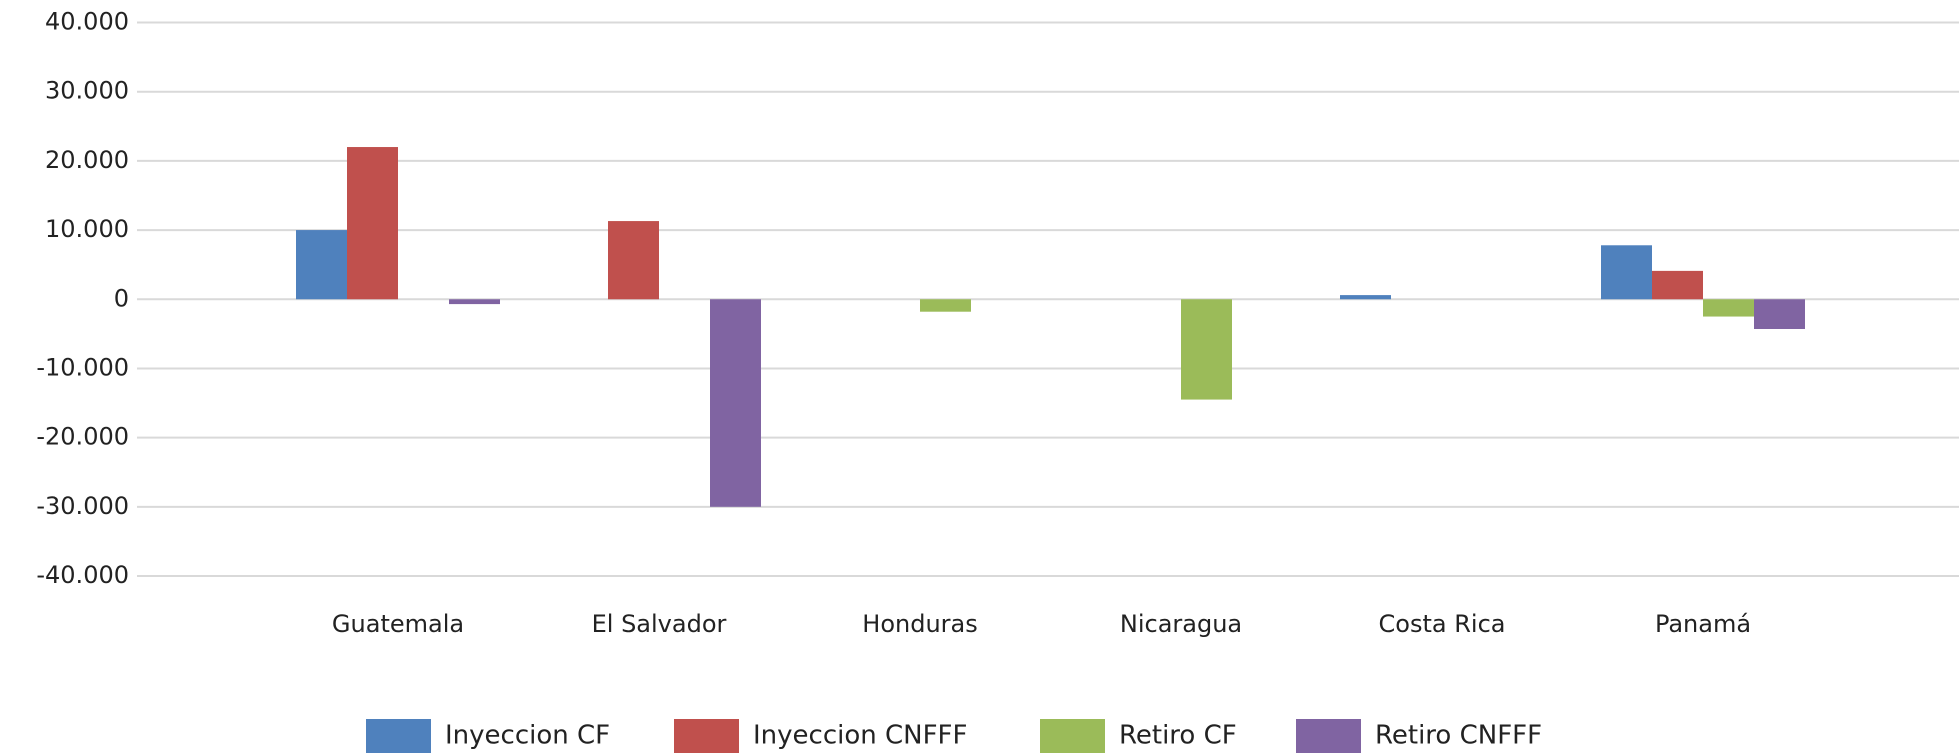 This screenshot has width=1959, height=755. Describe the element at coordinates (1703, 624) in the screenshot. I see `x-tick-label: Panamá` at that location.